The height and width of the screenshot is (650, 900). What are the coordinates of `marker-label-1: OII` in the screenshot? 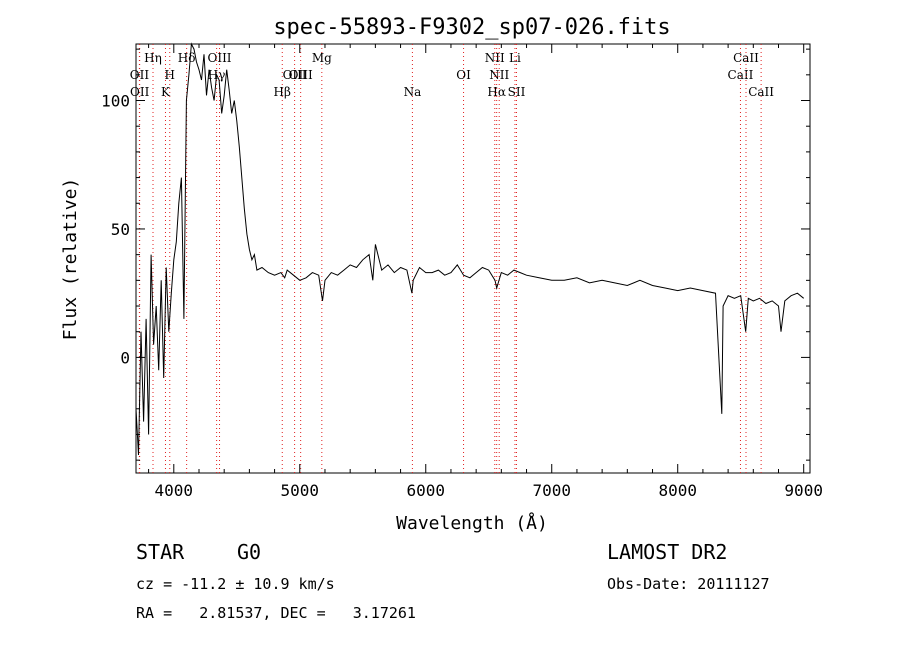 It's located at (140, 92).